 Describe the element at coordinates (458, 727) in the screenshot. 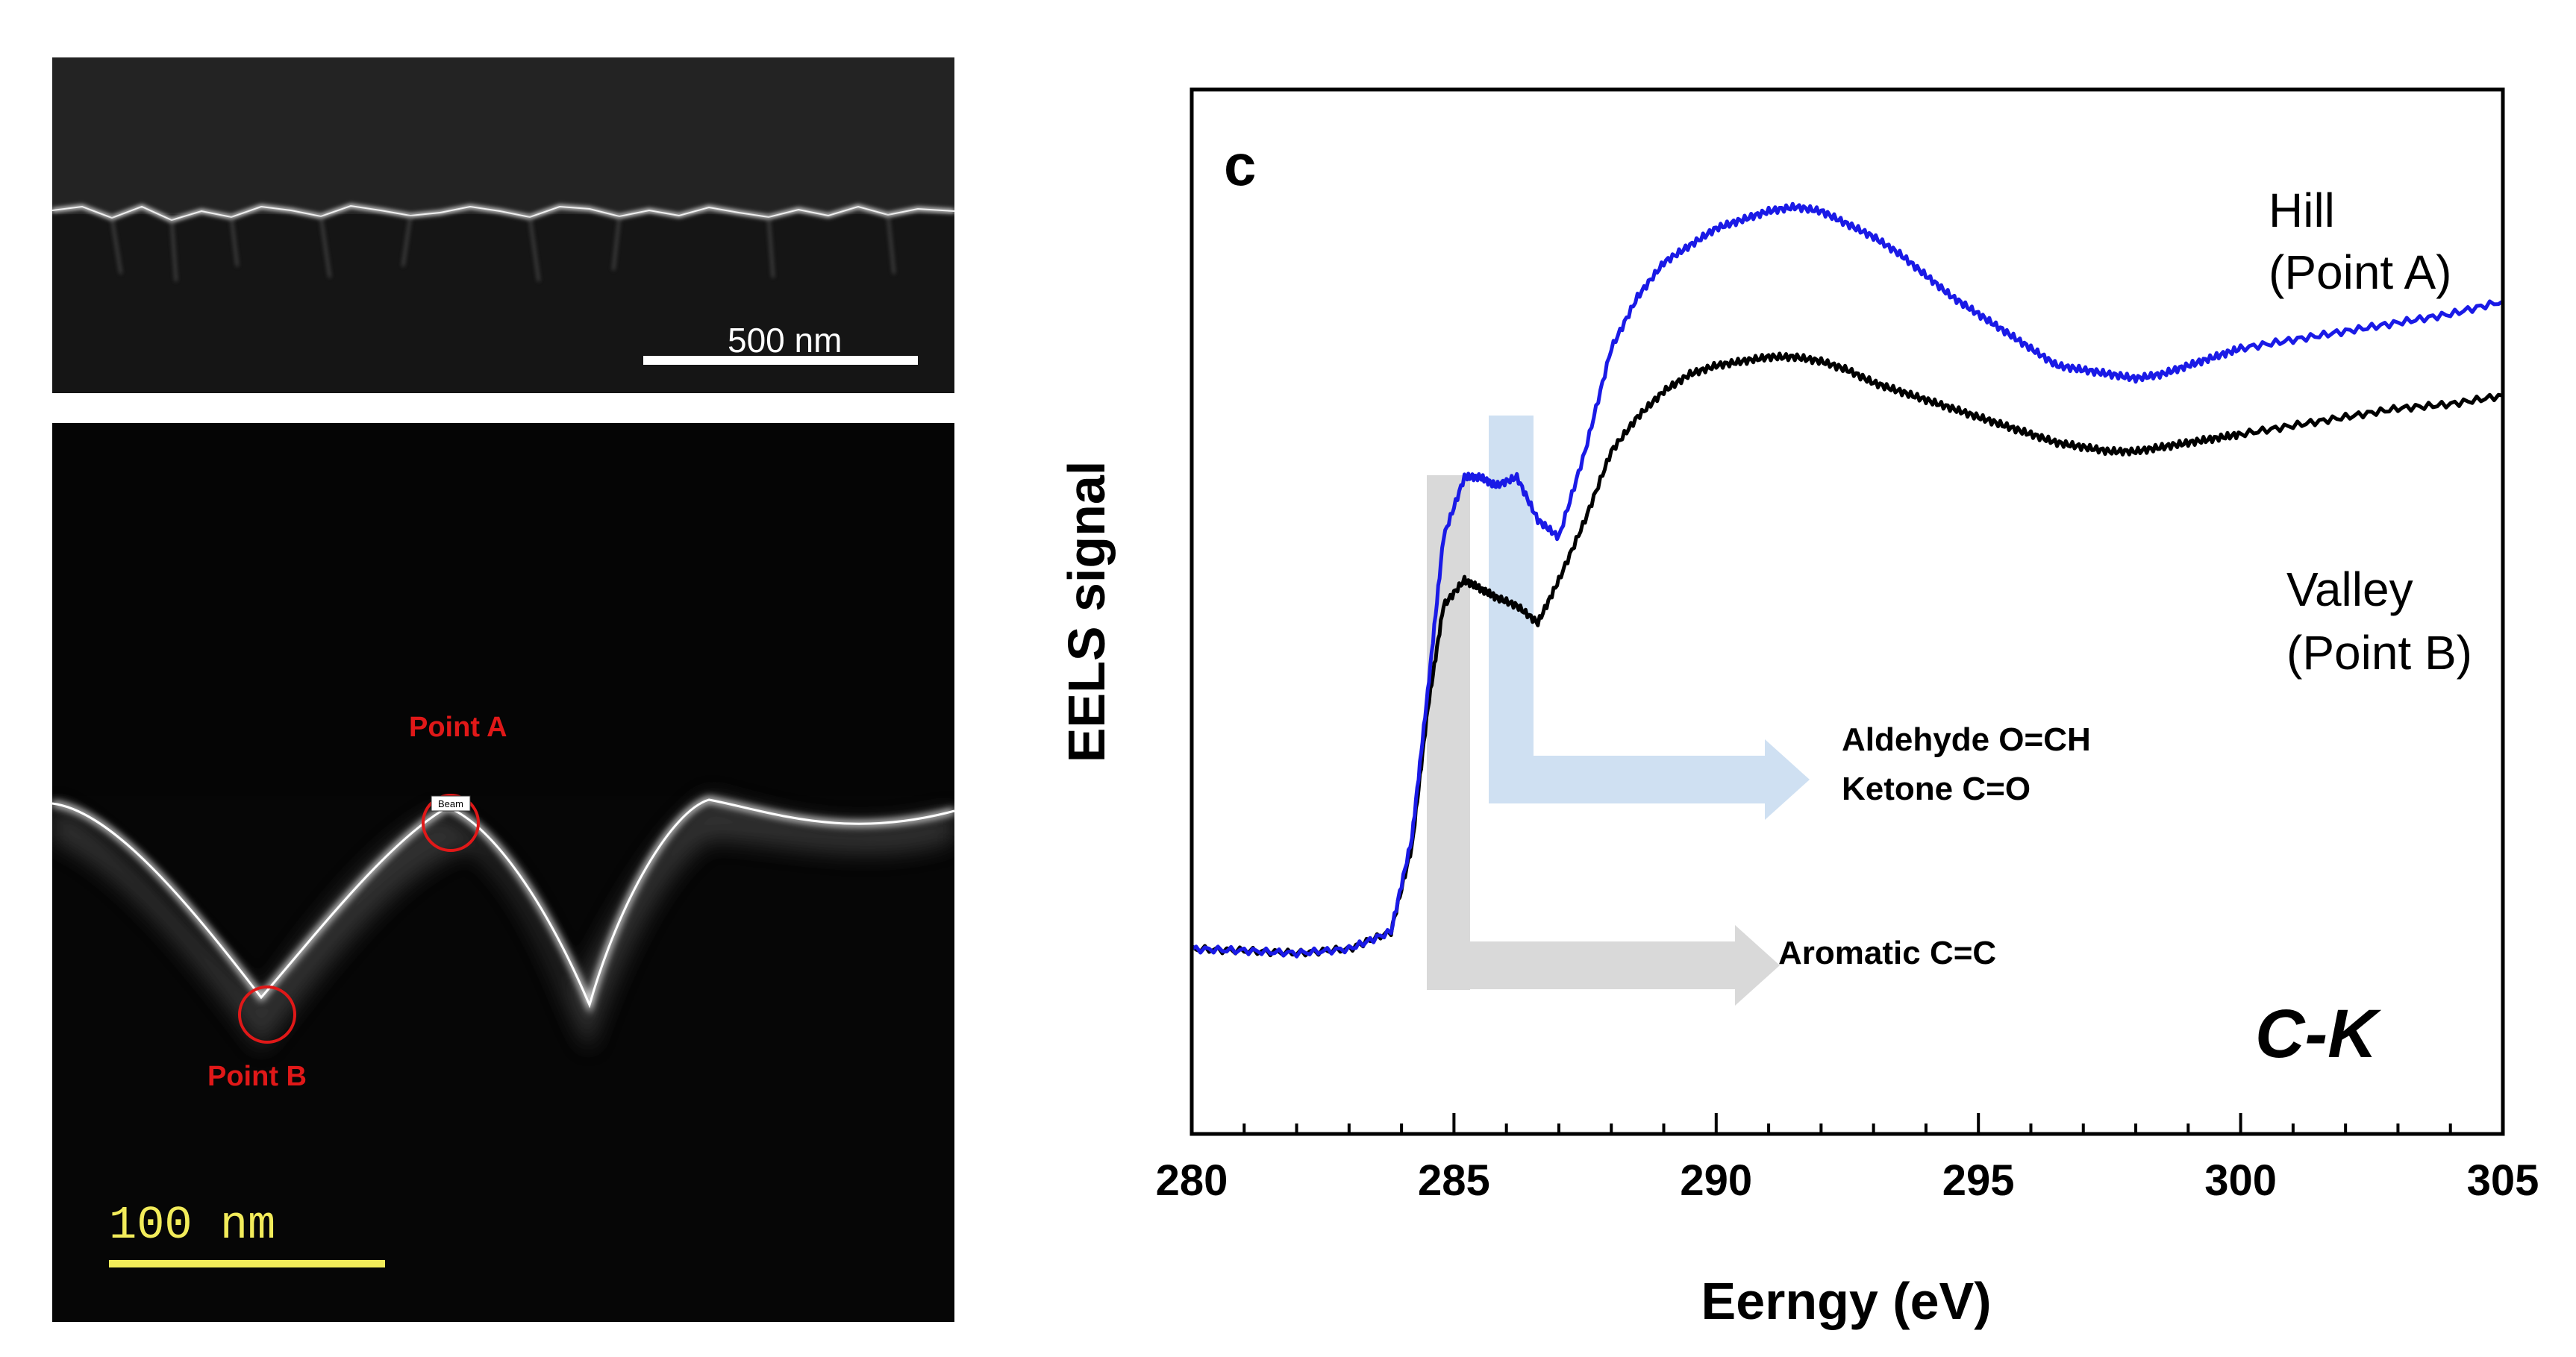

I see `point-a-label: Point A` at that location.